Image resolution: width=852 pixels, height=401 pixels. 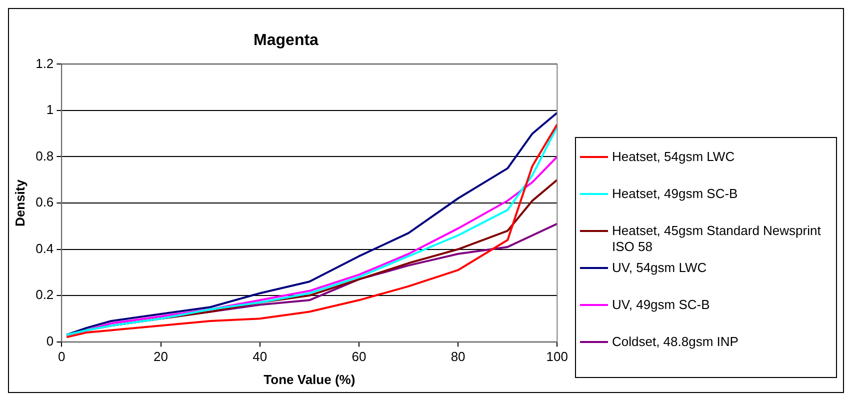 I want to click on x-tick-label: 20, so click(x=161, y=356).